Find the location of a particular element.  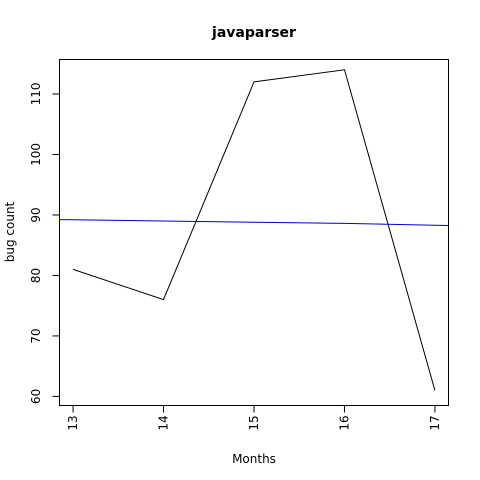

x-axis: 13 14 15 16 17 is located at coordinates (254, 418).